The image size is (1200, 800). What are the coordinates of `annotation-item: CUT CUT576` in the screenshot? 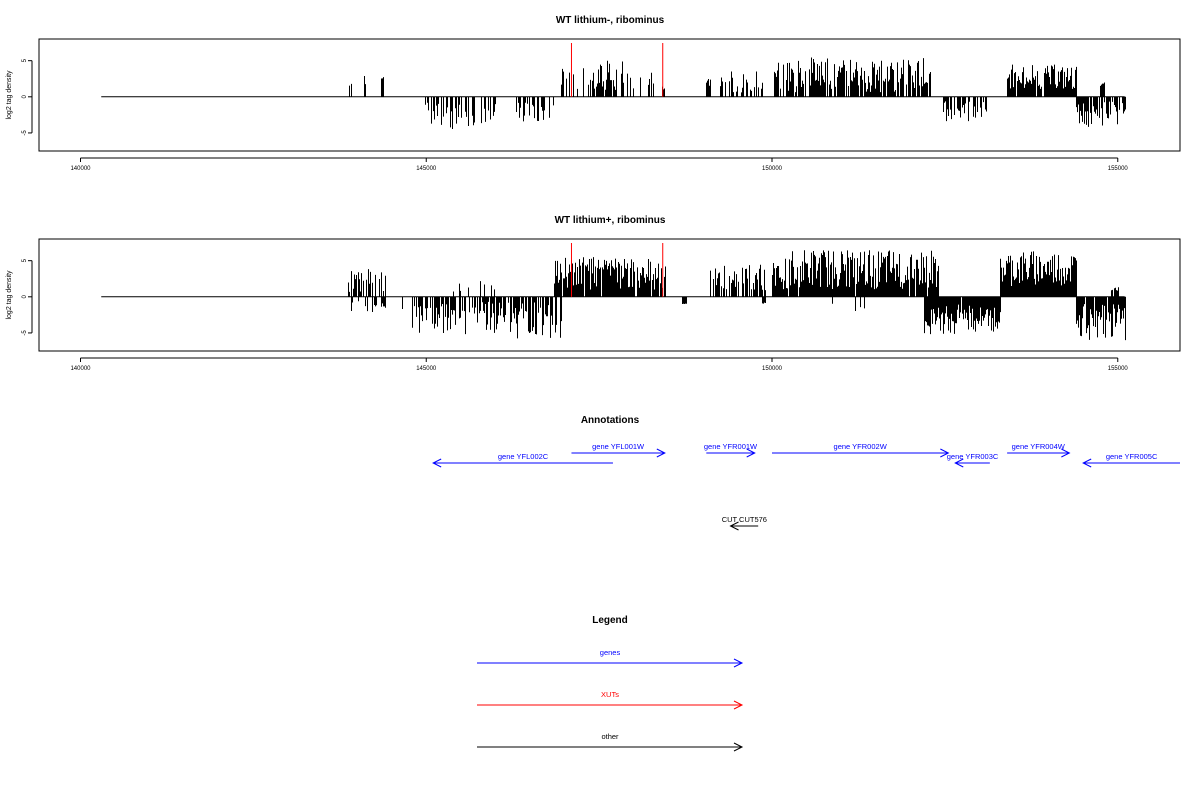 It's located at (744, 523).